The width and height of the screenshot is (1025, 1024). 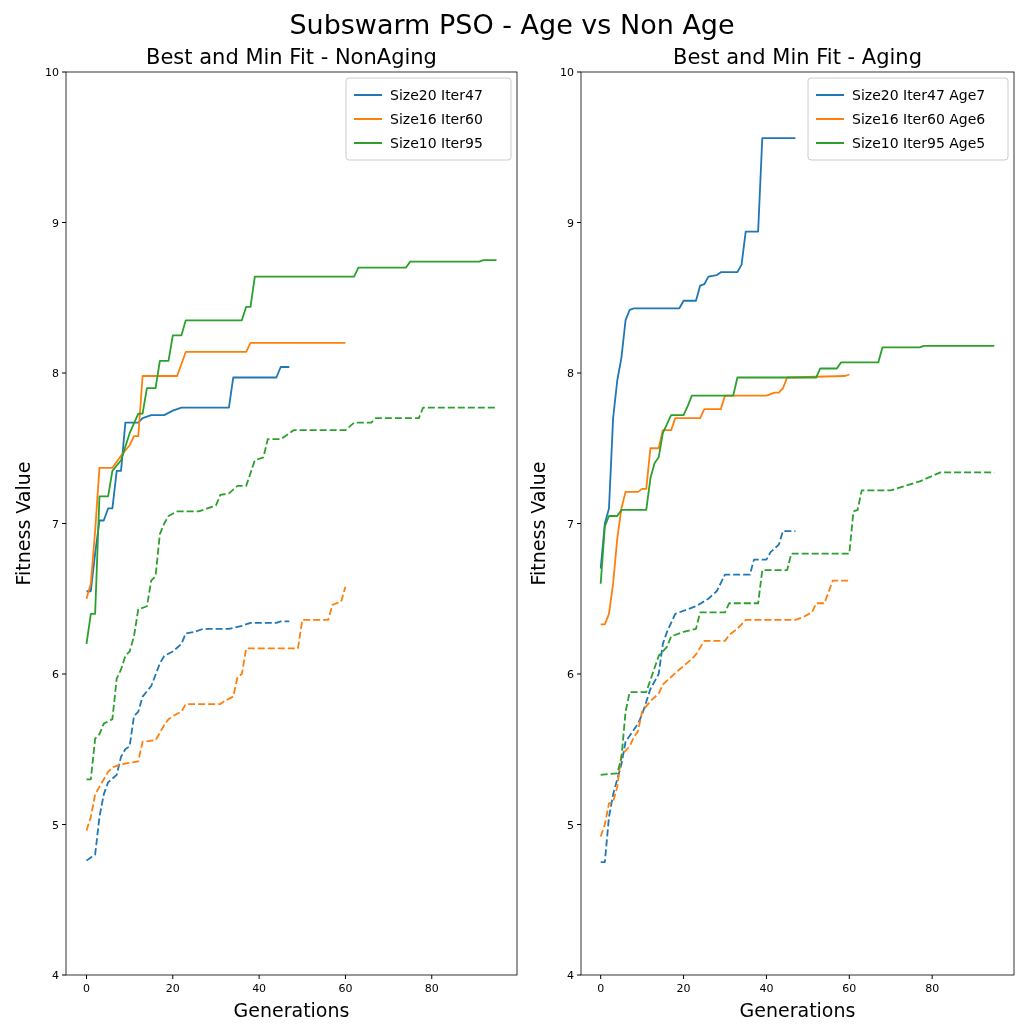 What do you see at coordinates (919, 143) in the screenshot?
I see `legend-label: Size10 Iter95 Age5` at bounding box center [919, 143].